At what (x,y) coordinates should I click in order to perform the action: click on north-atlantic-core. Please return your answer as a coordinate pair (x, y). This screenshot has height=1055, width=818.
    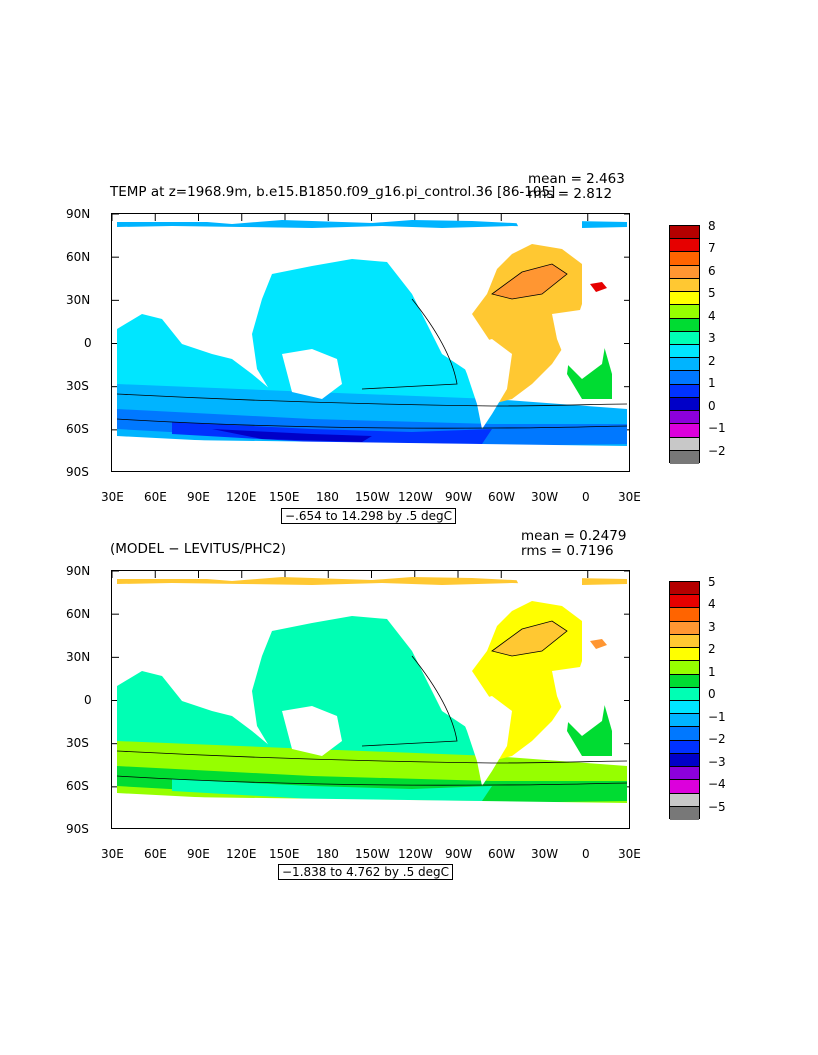
    Looking at the image, I should click on (529, 638).